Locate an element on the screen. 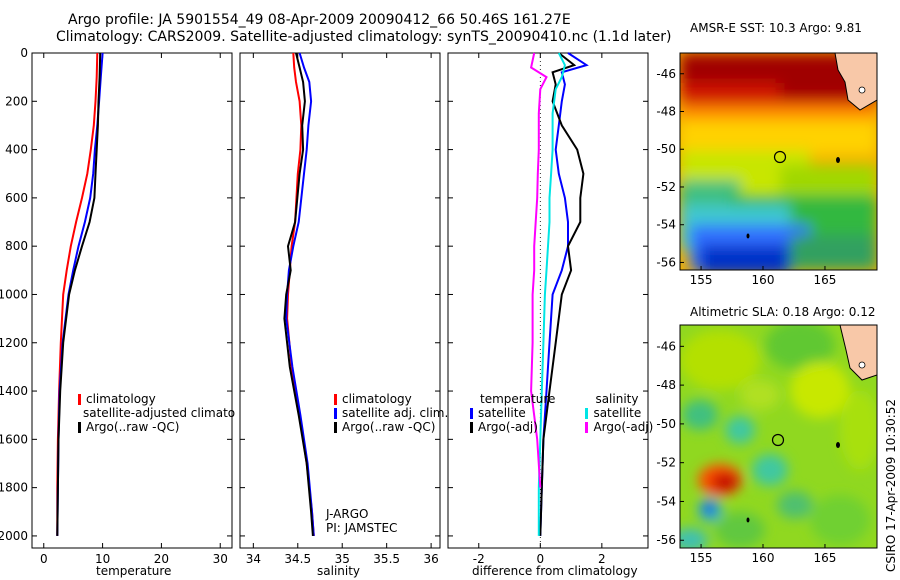 This screenshot has height=580, width=900. legend-col-salinity: salinity satellite Argo(-adj) is located at coordinates (619, 413).